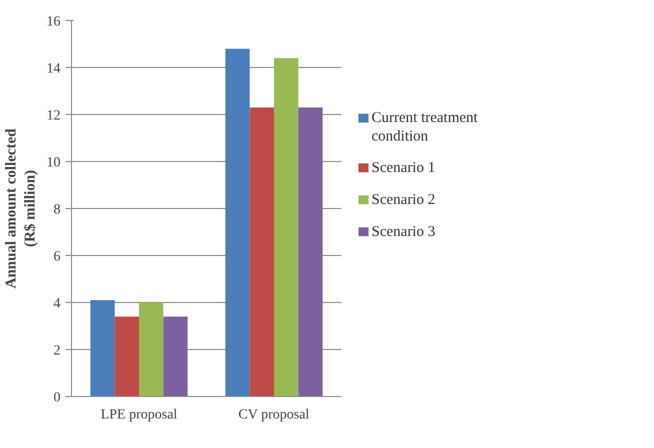  I want to click on x-tick-label: LPE proposal, so click(139, 415).